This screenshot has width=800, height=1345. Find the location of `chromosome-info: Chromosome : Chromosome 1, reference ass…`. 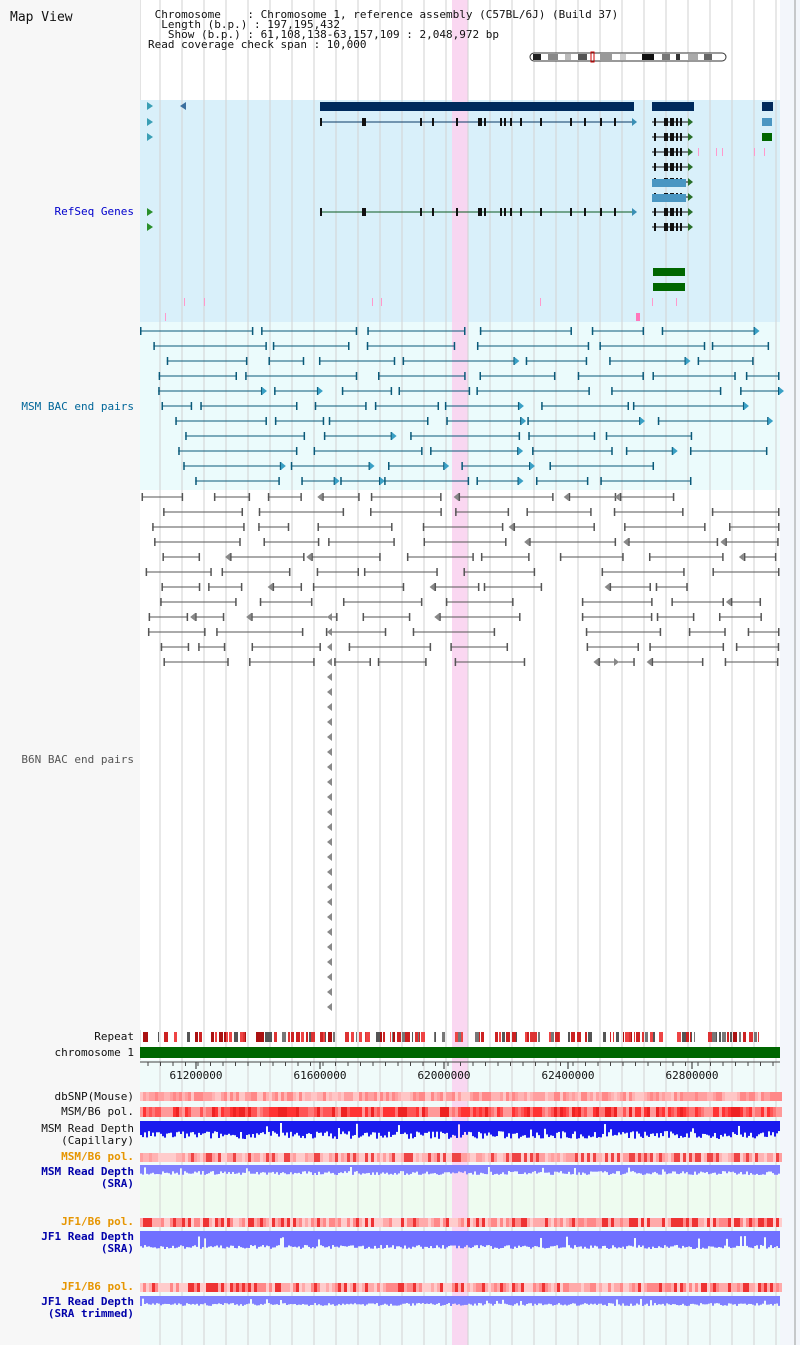

chromosome-info: Chromosome : Chromosome 1, reference ass… is located at coordinates (383, 29).